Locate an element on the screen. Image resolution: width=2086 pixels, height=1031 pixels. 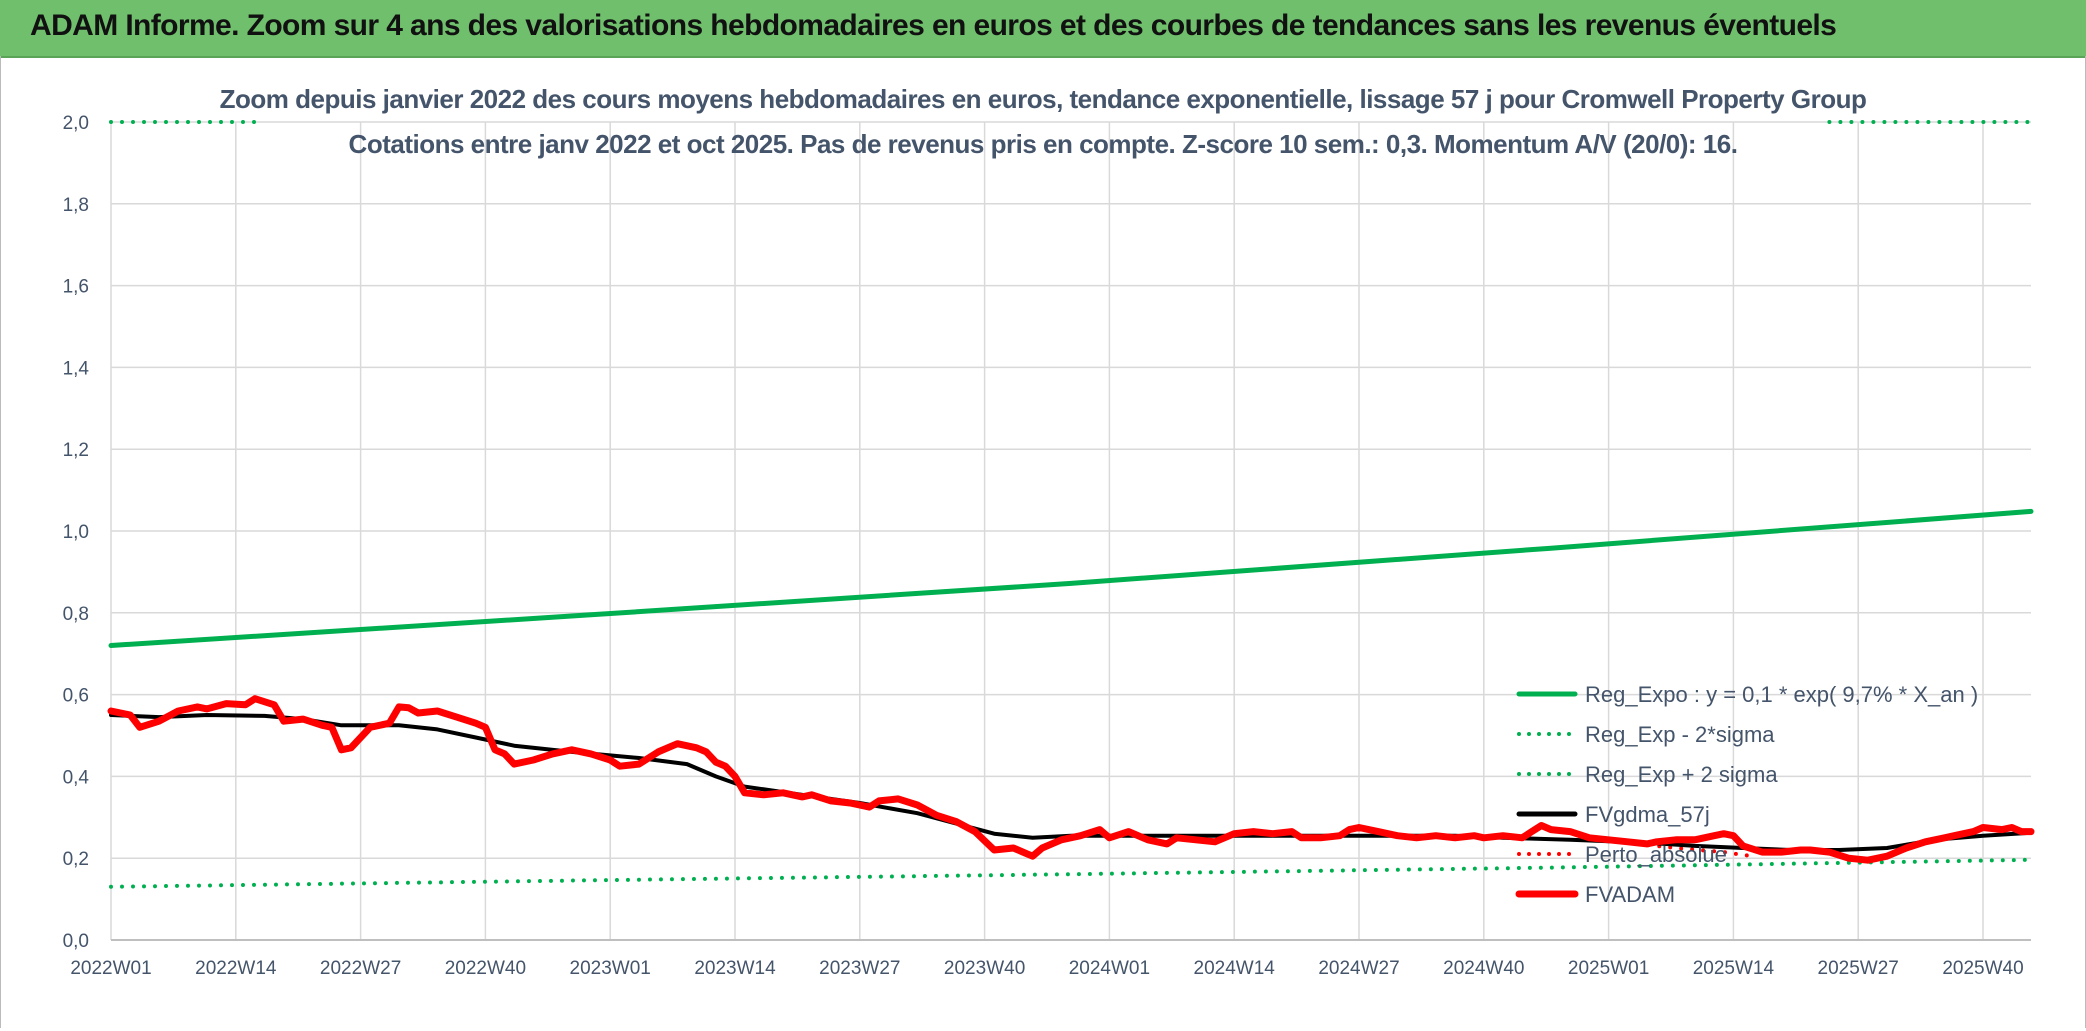
y-tick-label: 1,4 is located at coordinates (76, 368).